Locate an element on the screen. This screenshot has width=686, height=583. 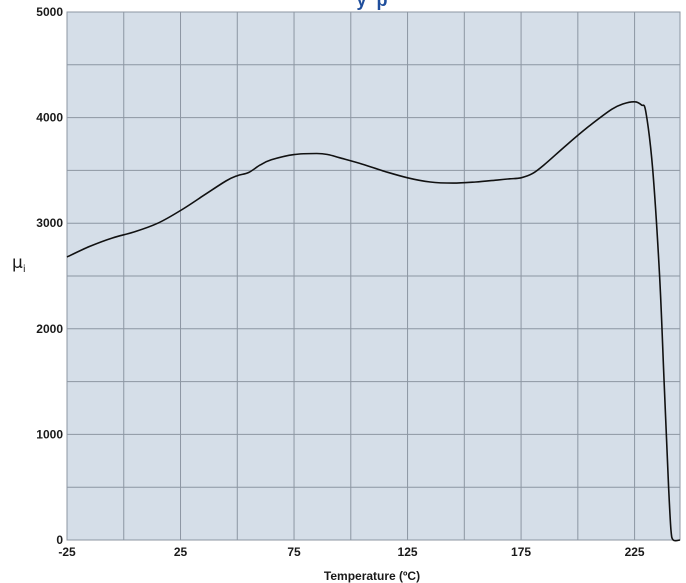
y-tick-label: 1000 is located at coordinates (49, 434).